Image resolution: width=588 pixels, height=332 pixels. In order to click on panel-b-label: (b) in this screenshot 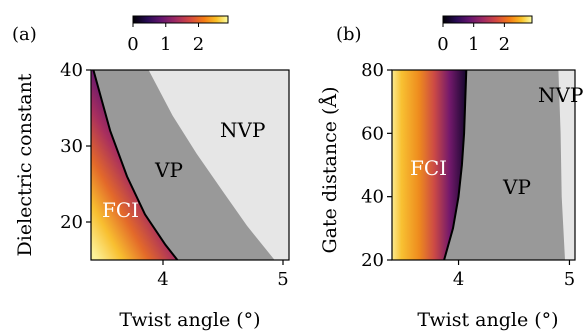, I will do `click(349, 34)`.